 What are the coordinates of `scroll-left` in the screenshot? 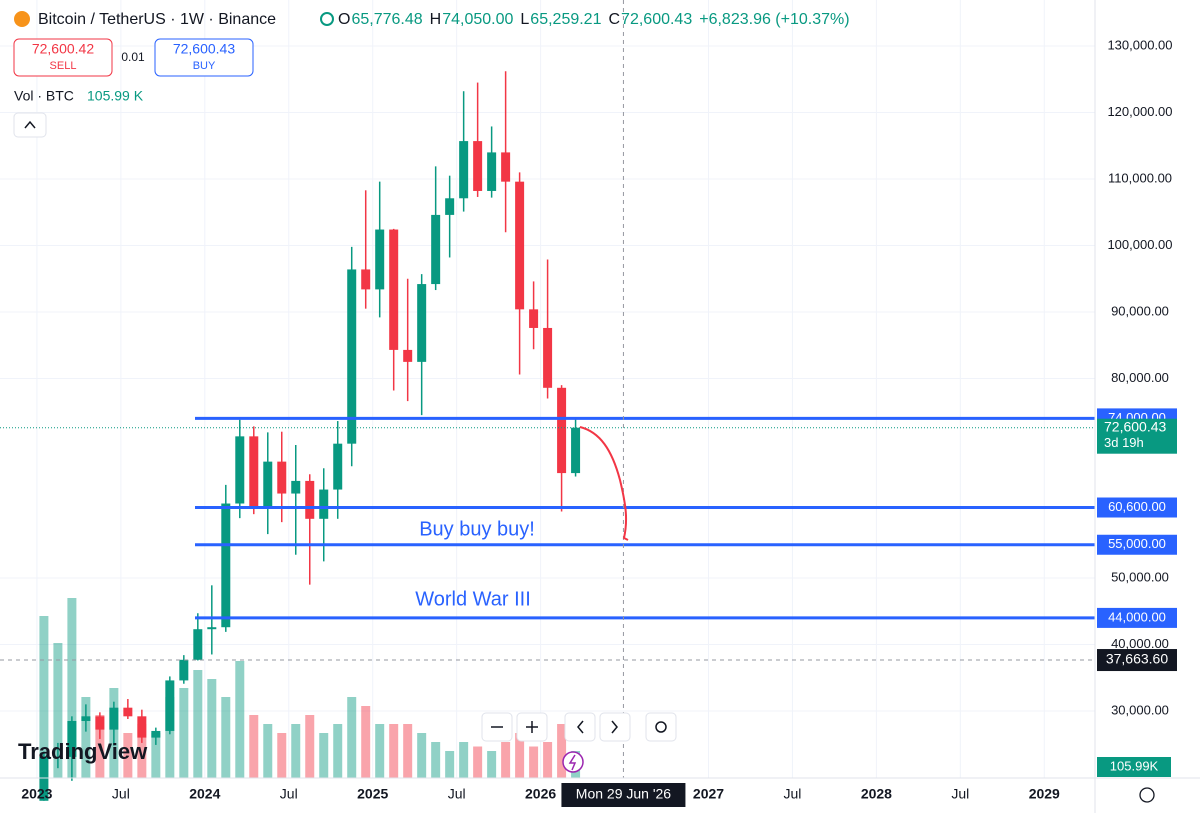 It's located at (580, 727).